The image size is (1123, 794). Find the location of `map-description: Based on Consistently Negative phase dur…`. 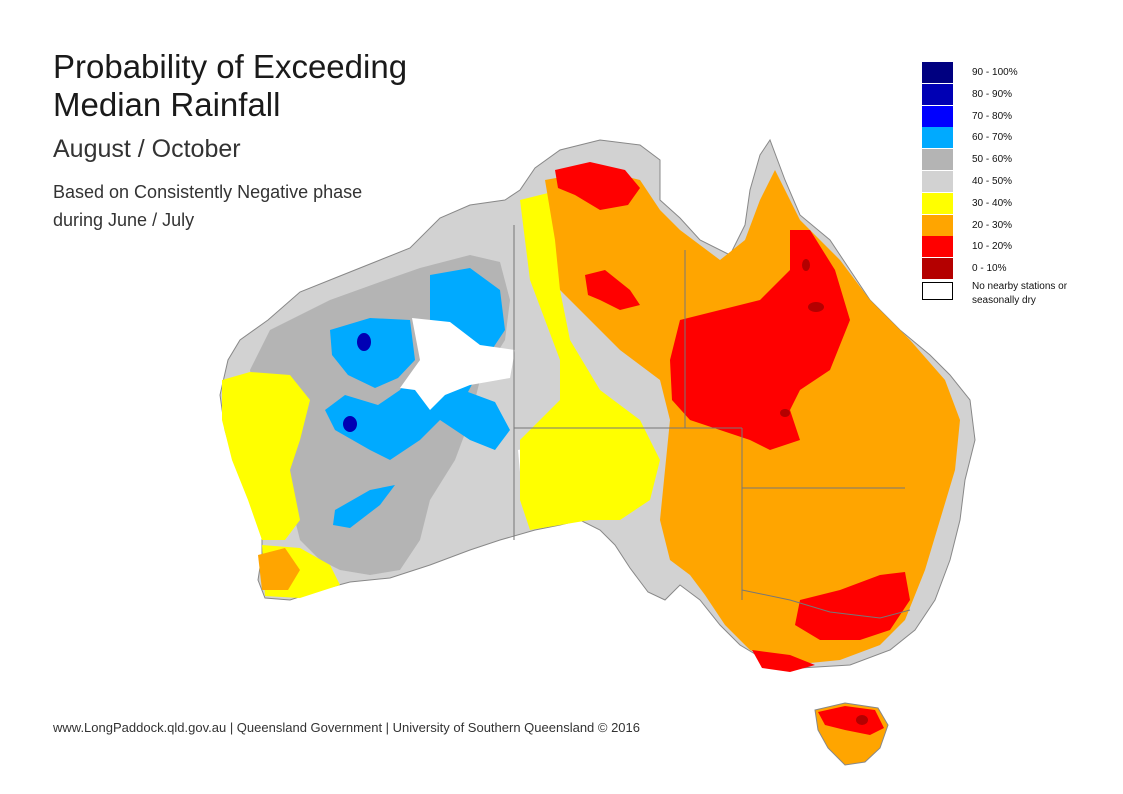

map-description: Based on Consistently Negative phase dur… is located at coordinates (207, 206).